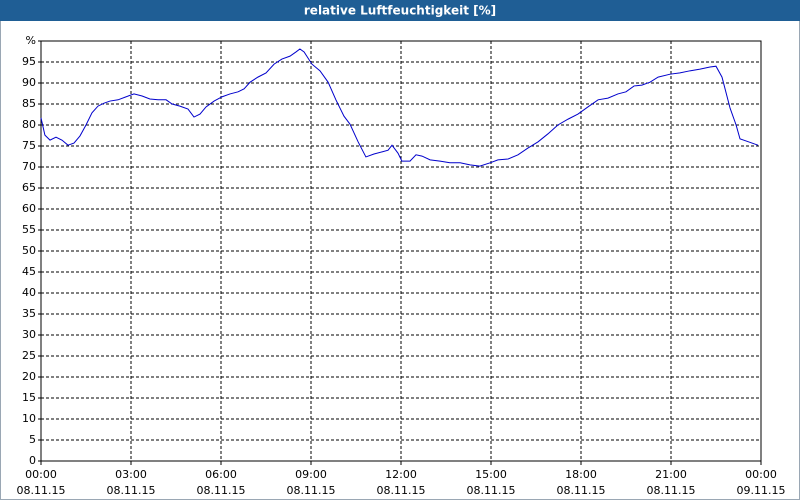  Describe the element at coordinates (29, 292) in the screenshot. I see `y-tick-label: 40` at that location.